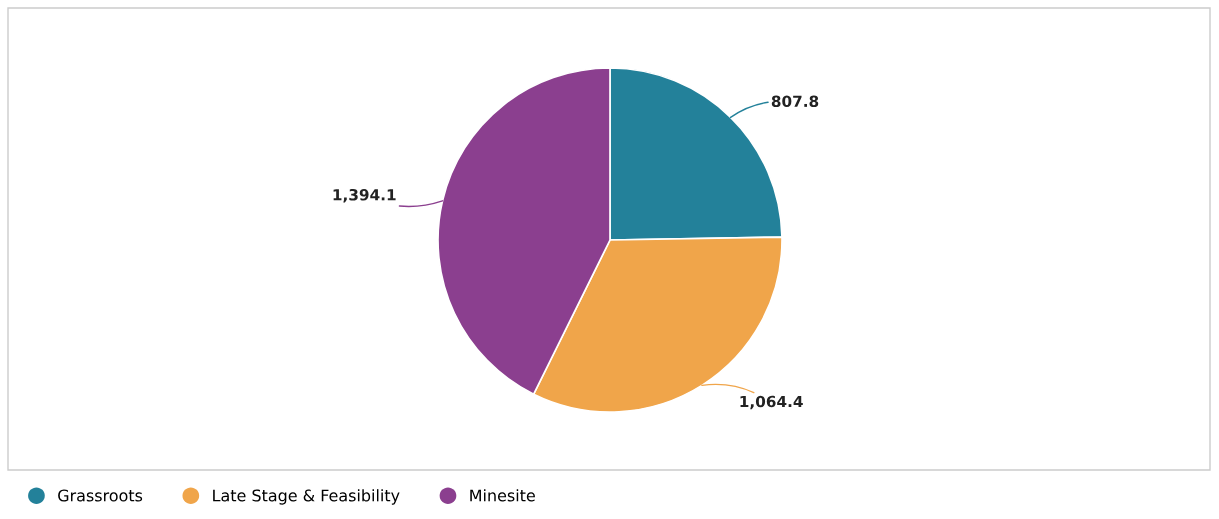 The image size is (1219, 519). I want to click on legend-label: Grassroots, so click(100, 495).